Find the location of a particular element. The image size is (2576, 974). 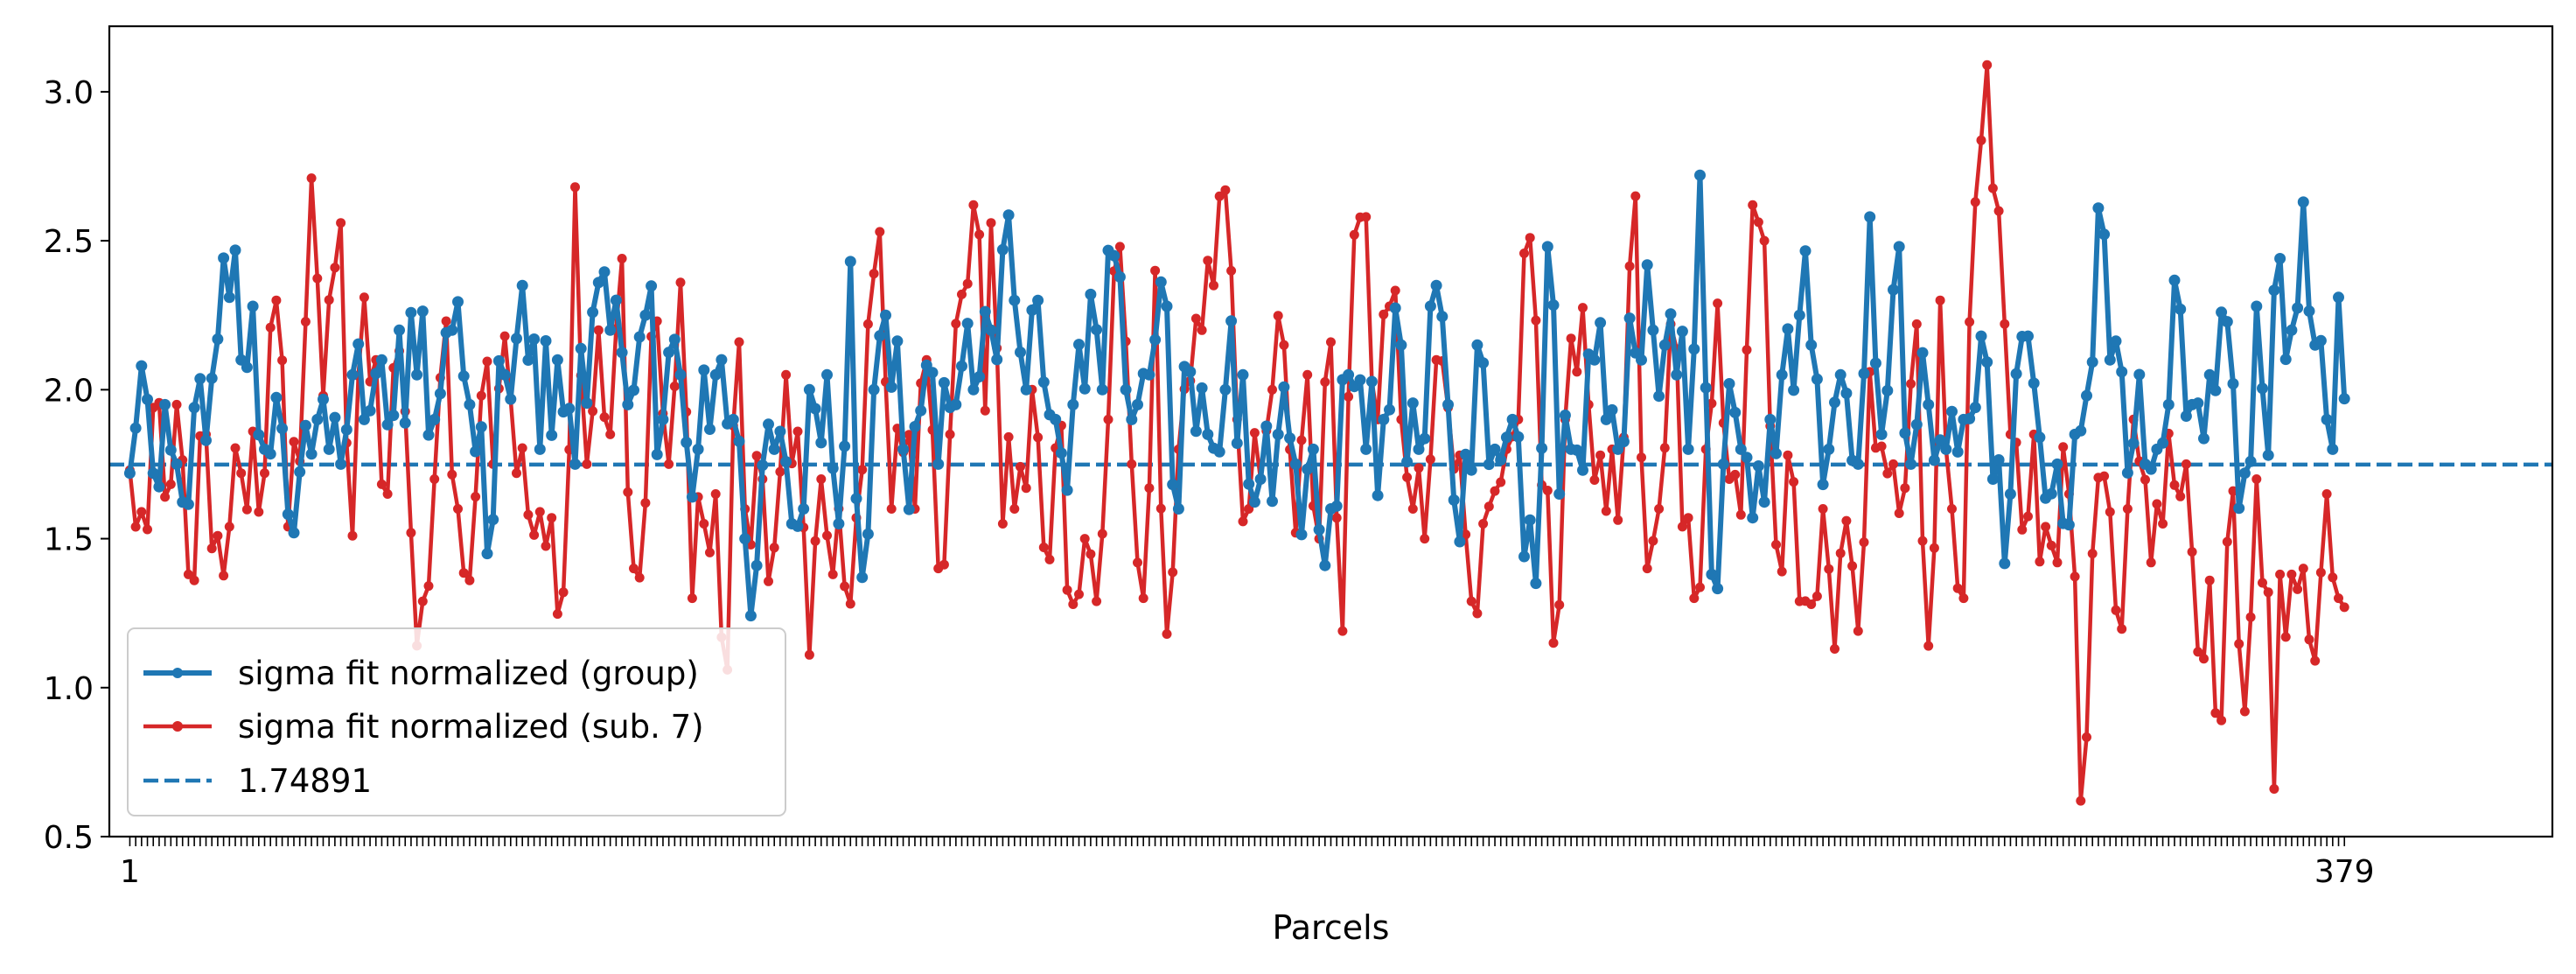

y-tick-label: 1.0 is located at coordinates (69, 689).